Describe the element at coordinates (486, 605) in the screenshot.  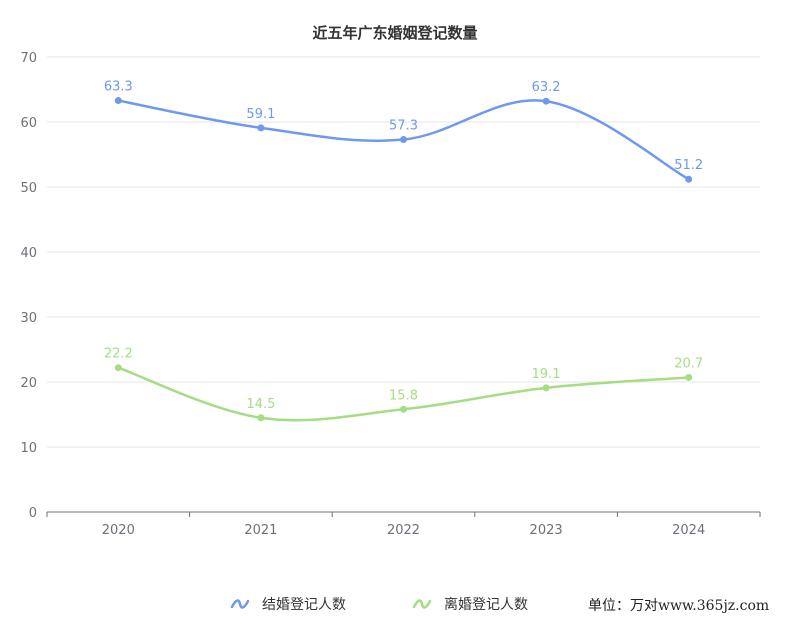
I see `legend-label: 离婚登记人数` at that location.